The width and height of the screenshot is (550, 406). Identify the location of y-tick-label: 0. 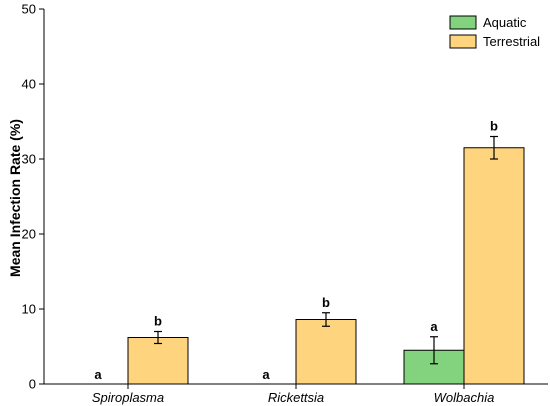
(32, 384).